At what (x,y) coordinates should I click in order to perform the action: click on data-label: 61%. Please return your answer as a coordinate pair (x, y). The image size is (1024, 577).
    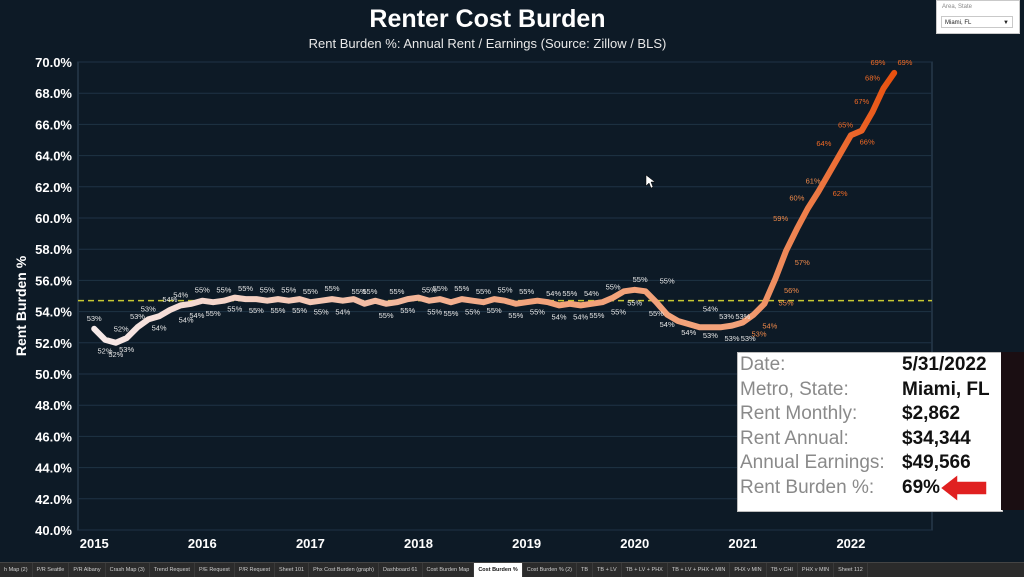
    Looking at the image, I should click on (813, 180).